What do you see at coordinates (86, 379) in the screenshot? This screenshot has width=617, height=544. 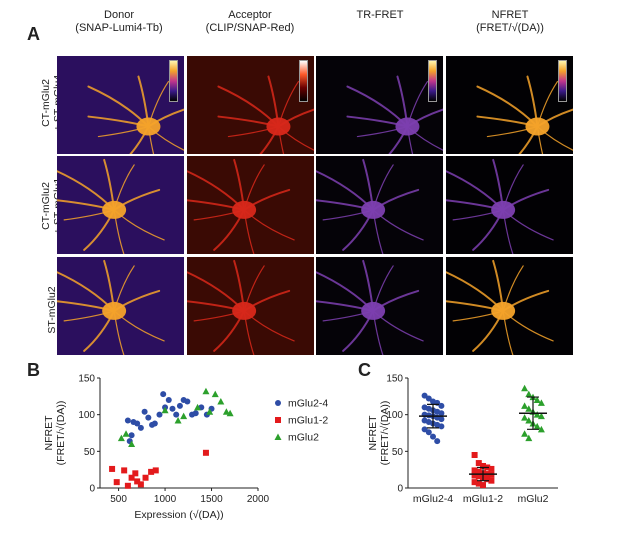 I see `chart-b-ytick-label: 150` at bounding box center [86, 379].